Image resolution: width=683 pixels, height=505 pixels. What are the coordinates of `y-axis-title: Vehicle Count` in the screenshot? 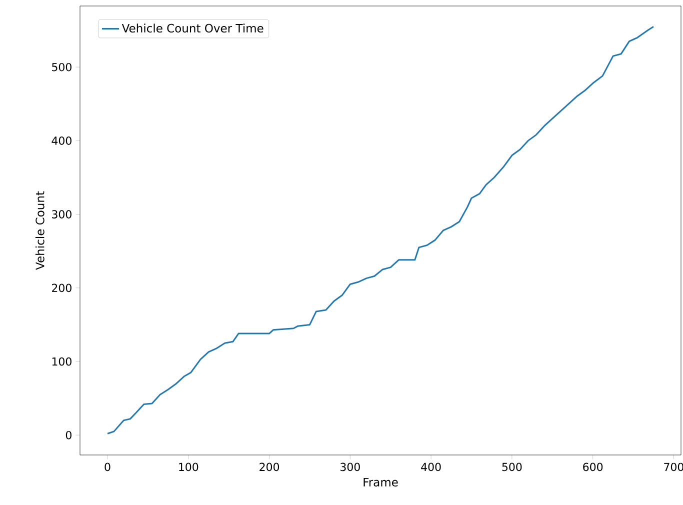 It's located at (39, 230).